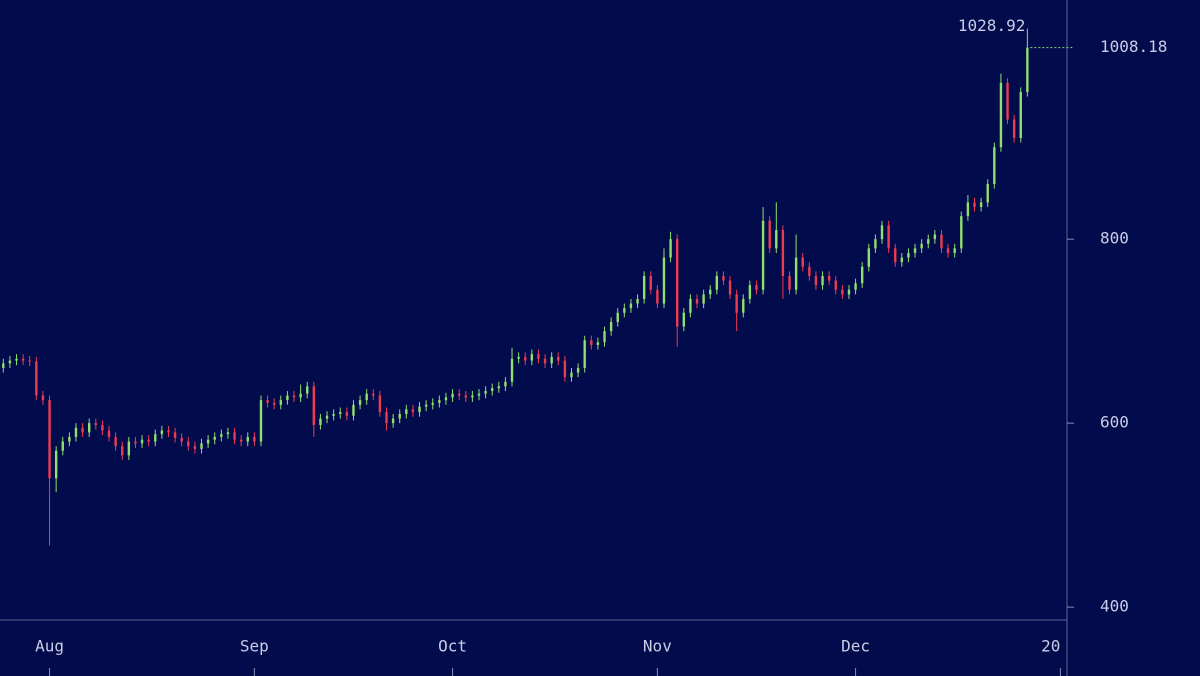 The width and height of the screenshot is (1200, 676). I want to click on y-tick-label: 600, so click(1114, 422).